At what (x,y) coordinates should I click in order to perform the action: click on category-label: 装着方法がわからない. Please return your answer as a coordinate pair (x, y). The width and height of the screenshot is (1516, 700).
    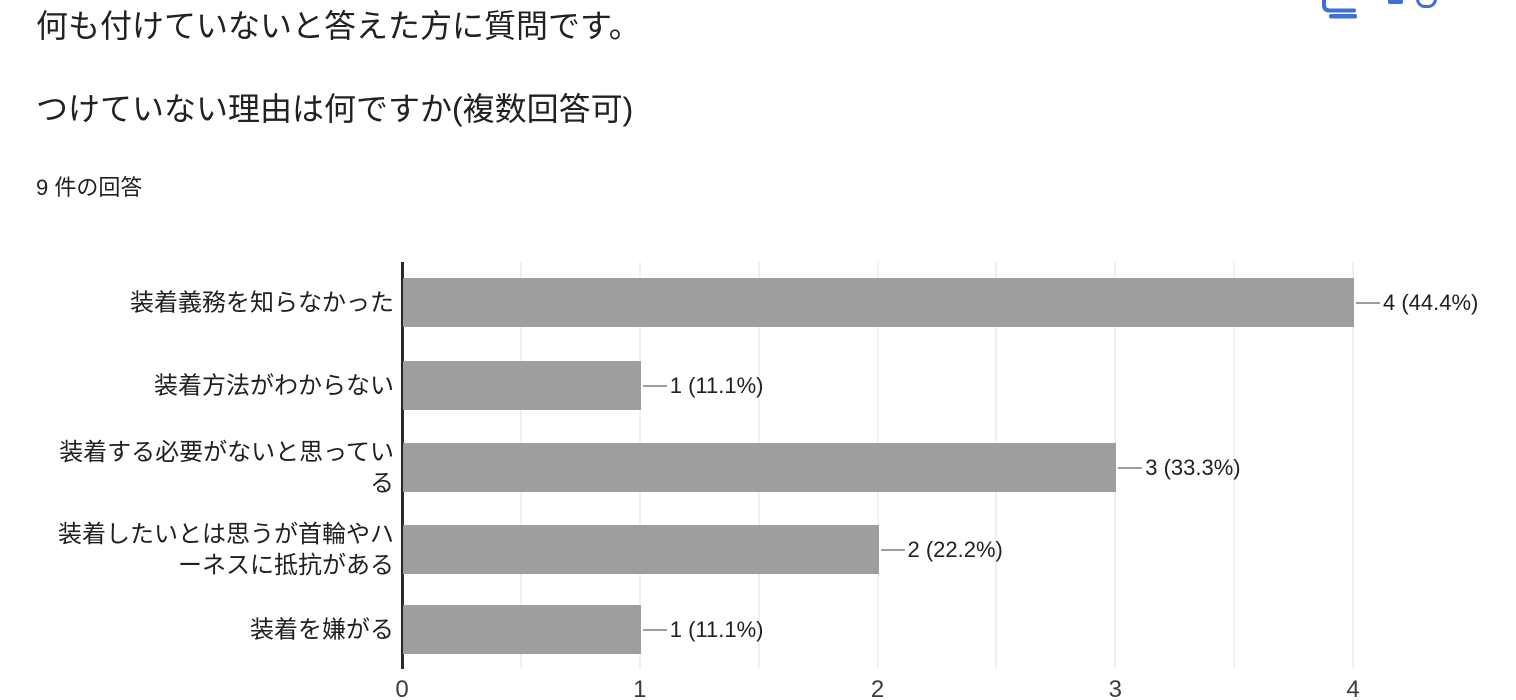
    Looking at the image, I should click on (274, 385).